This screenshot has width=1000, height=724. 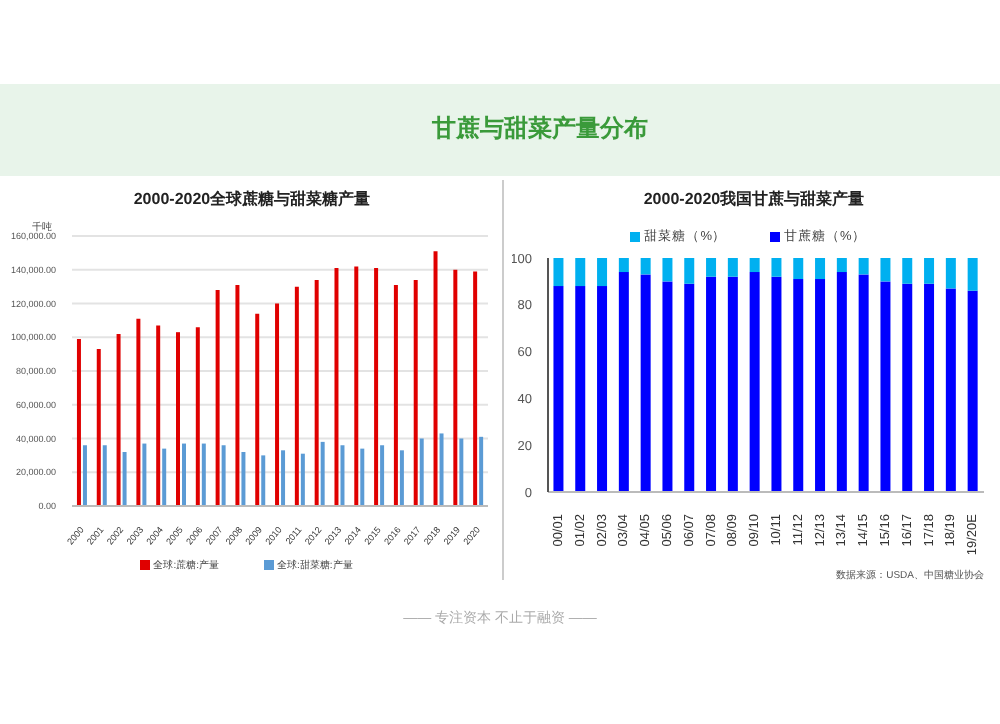 What do you see at coordinates (252, 200) in the screenshot?
I see `chart-title: 2000-2020全球蔗糖与甜菜糖产量` at bounding box center [252, 200].